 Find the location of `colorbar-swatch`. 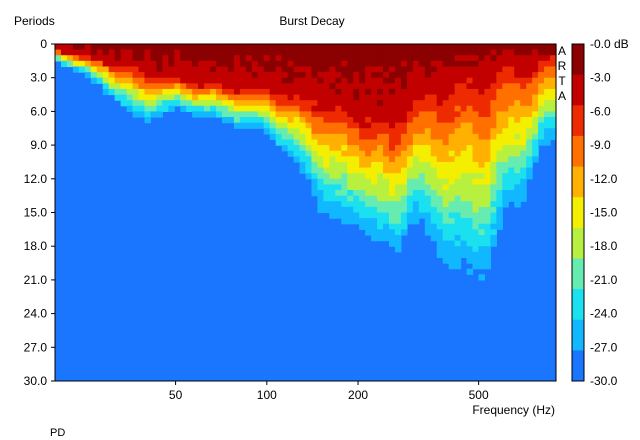

colorbar-swatch is located at coordinates (578, 243).